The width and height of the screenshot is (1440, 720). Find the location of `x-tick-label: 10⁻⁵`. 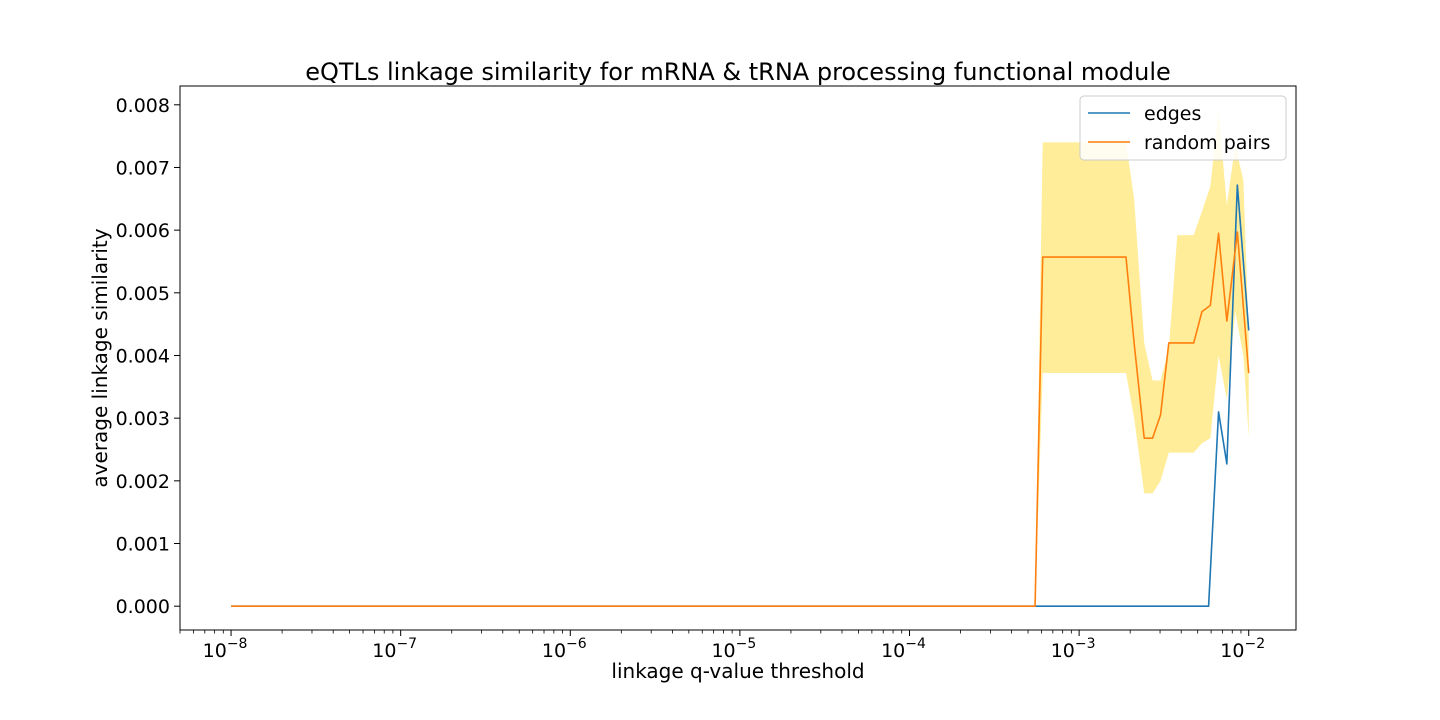

x-tick-label: 10⁻⁵ is located at coordinates (733, 649).